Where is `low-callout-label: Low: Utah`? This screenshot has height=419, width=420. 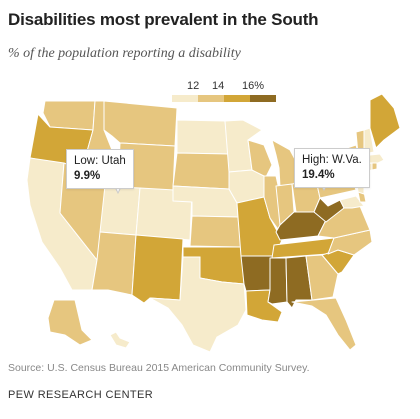
low-callout-label: Low: Utah is located at coordinates (100, 161).